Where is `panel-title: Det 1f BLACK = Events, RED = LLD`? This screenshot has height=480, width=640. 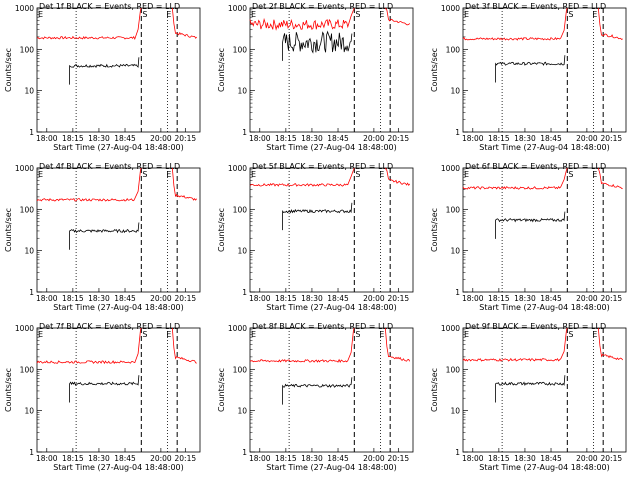
panel-title: Det 1f BLACK = Events, RED = LLD is located at coordinates (109, 6).